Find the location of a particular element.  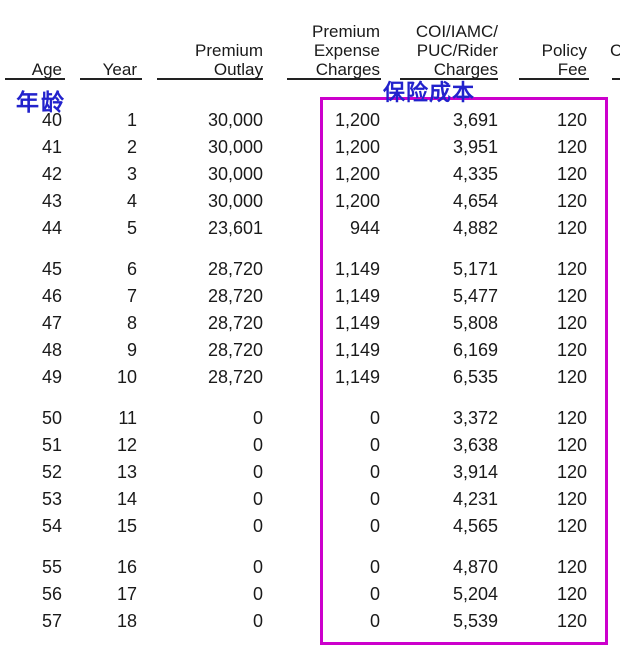

cell-age: 40 is located at coordinates (51, 120).